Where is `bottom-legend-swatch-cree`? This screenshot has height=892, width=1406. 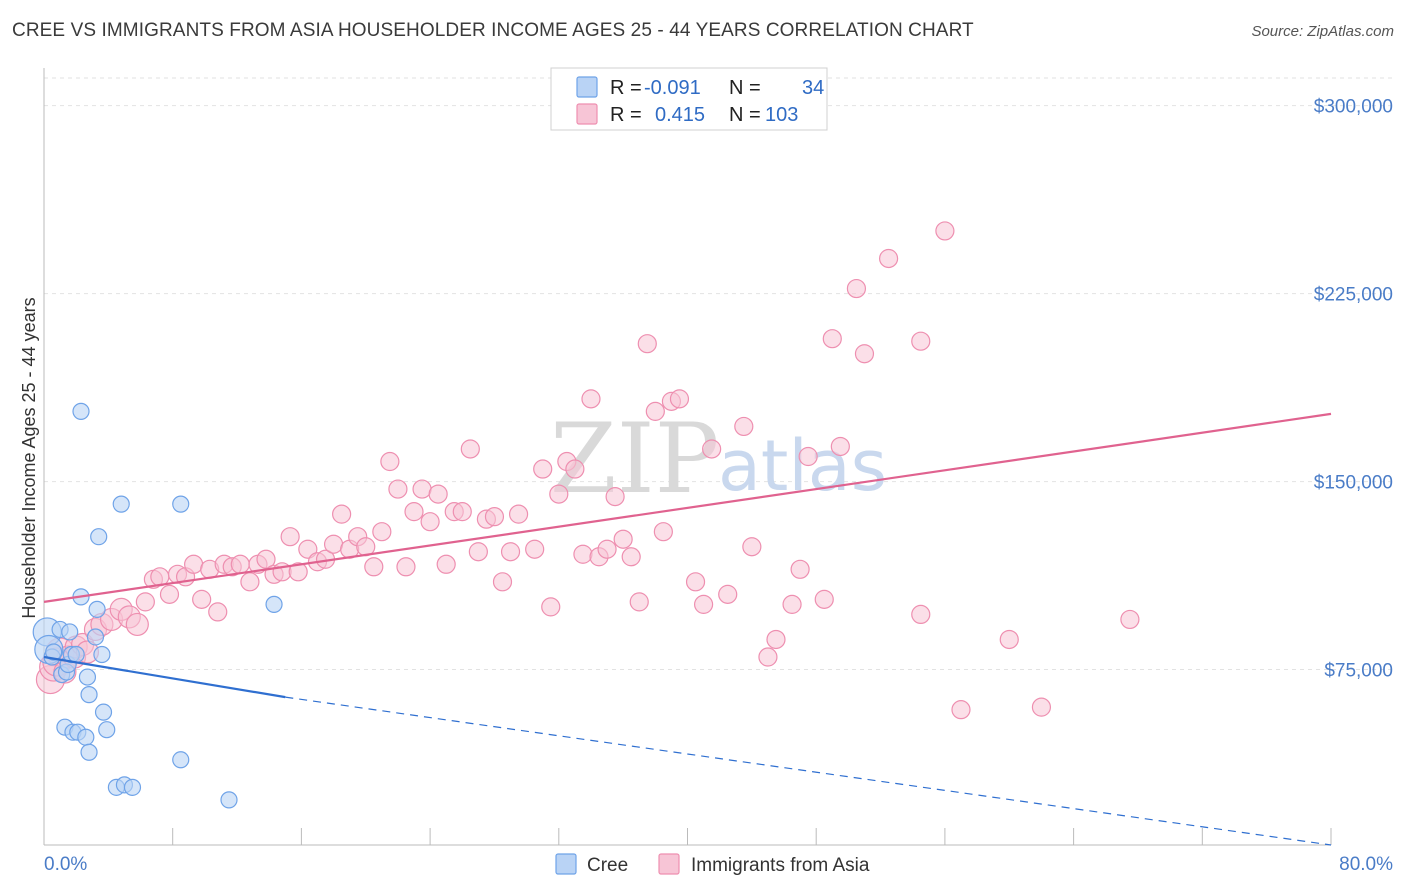 bottom-legend-swatch-cree is located at coordinates (566, 864).